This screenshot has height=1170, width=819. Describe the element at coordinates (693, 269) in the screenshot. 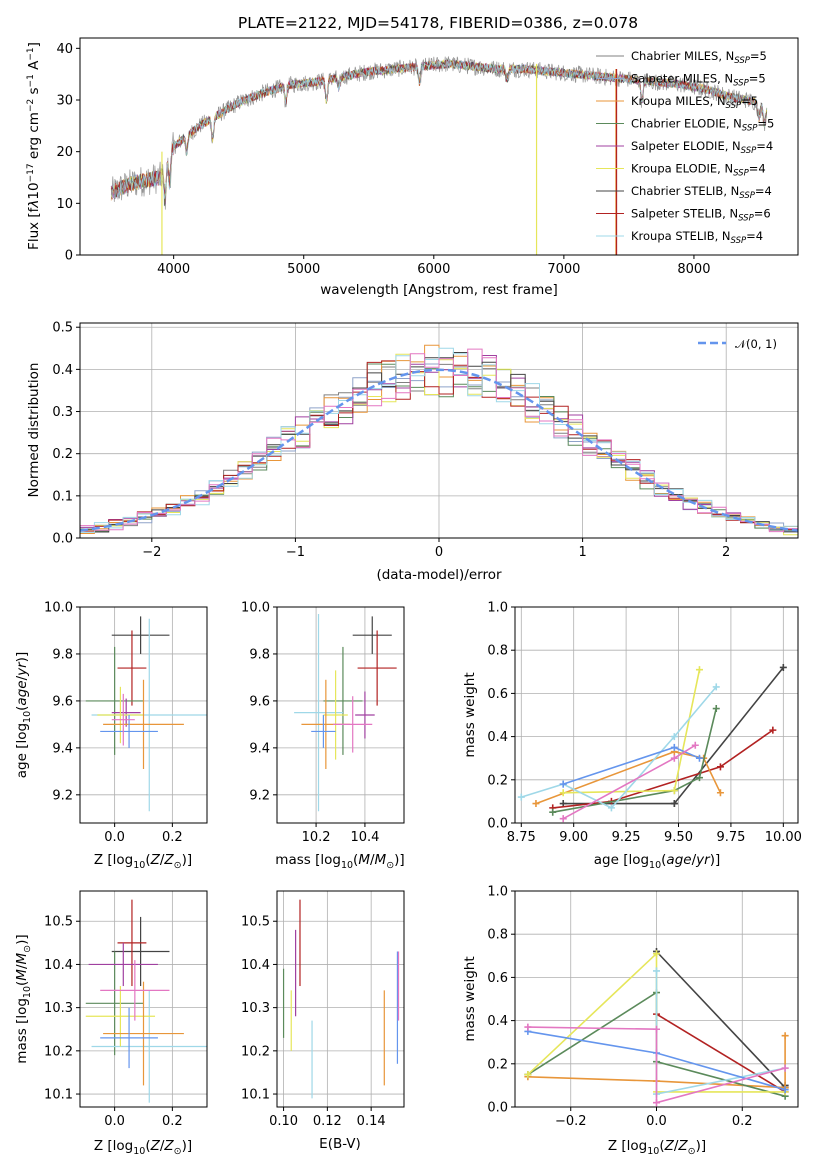

I see `x-tick-label: 8000` at that location.